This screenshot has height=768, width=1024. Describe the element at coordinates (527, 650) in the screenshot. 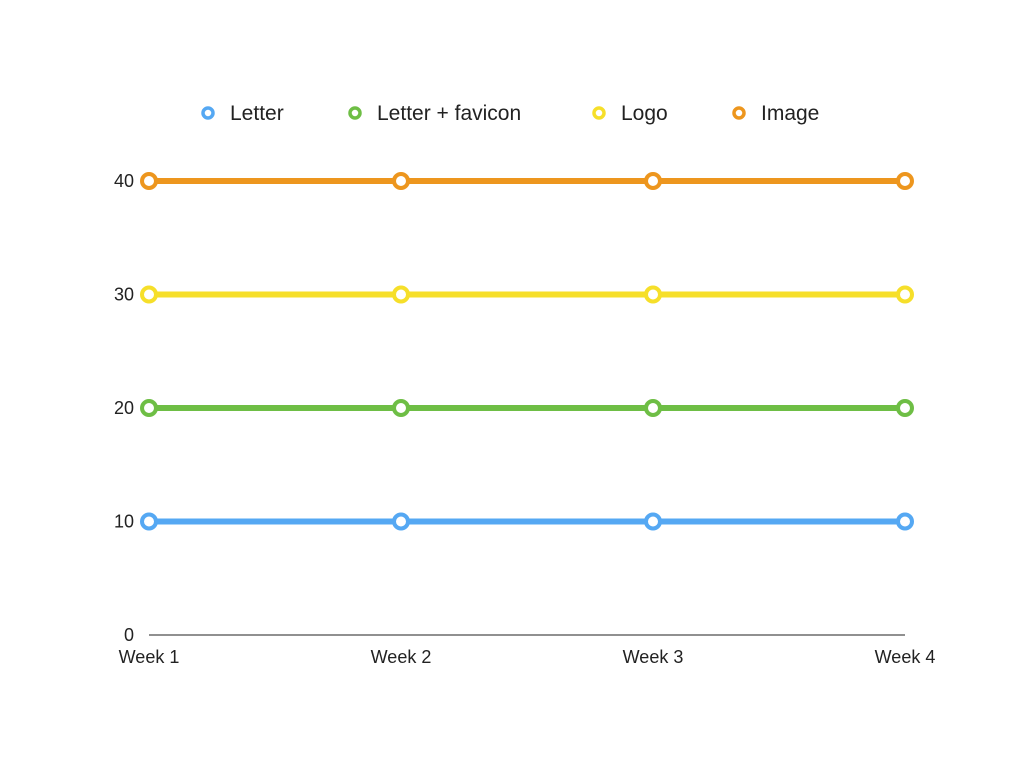

I see `x-axis: Week 1 Week 2 Week 3 Week 4` at that location.